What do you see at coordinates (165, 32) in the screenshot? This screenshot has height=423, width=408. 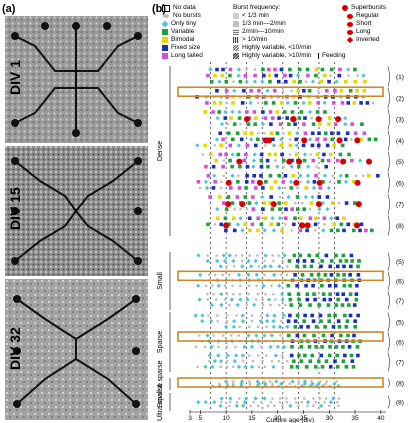 I see `variable-swatch` at bounding box center [165, 32].